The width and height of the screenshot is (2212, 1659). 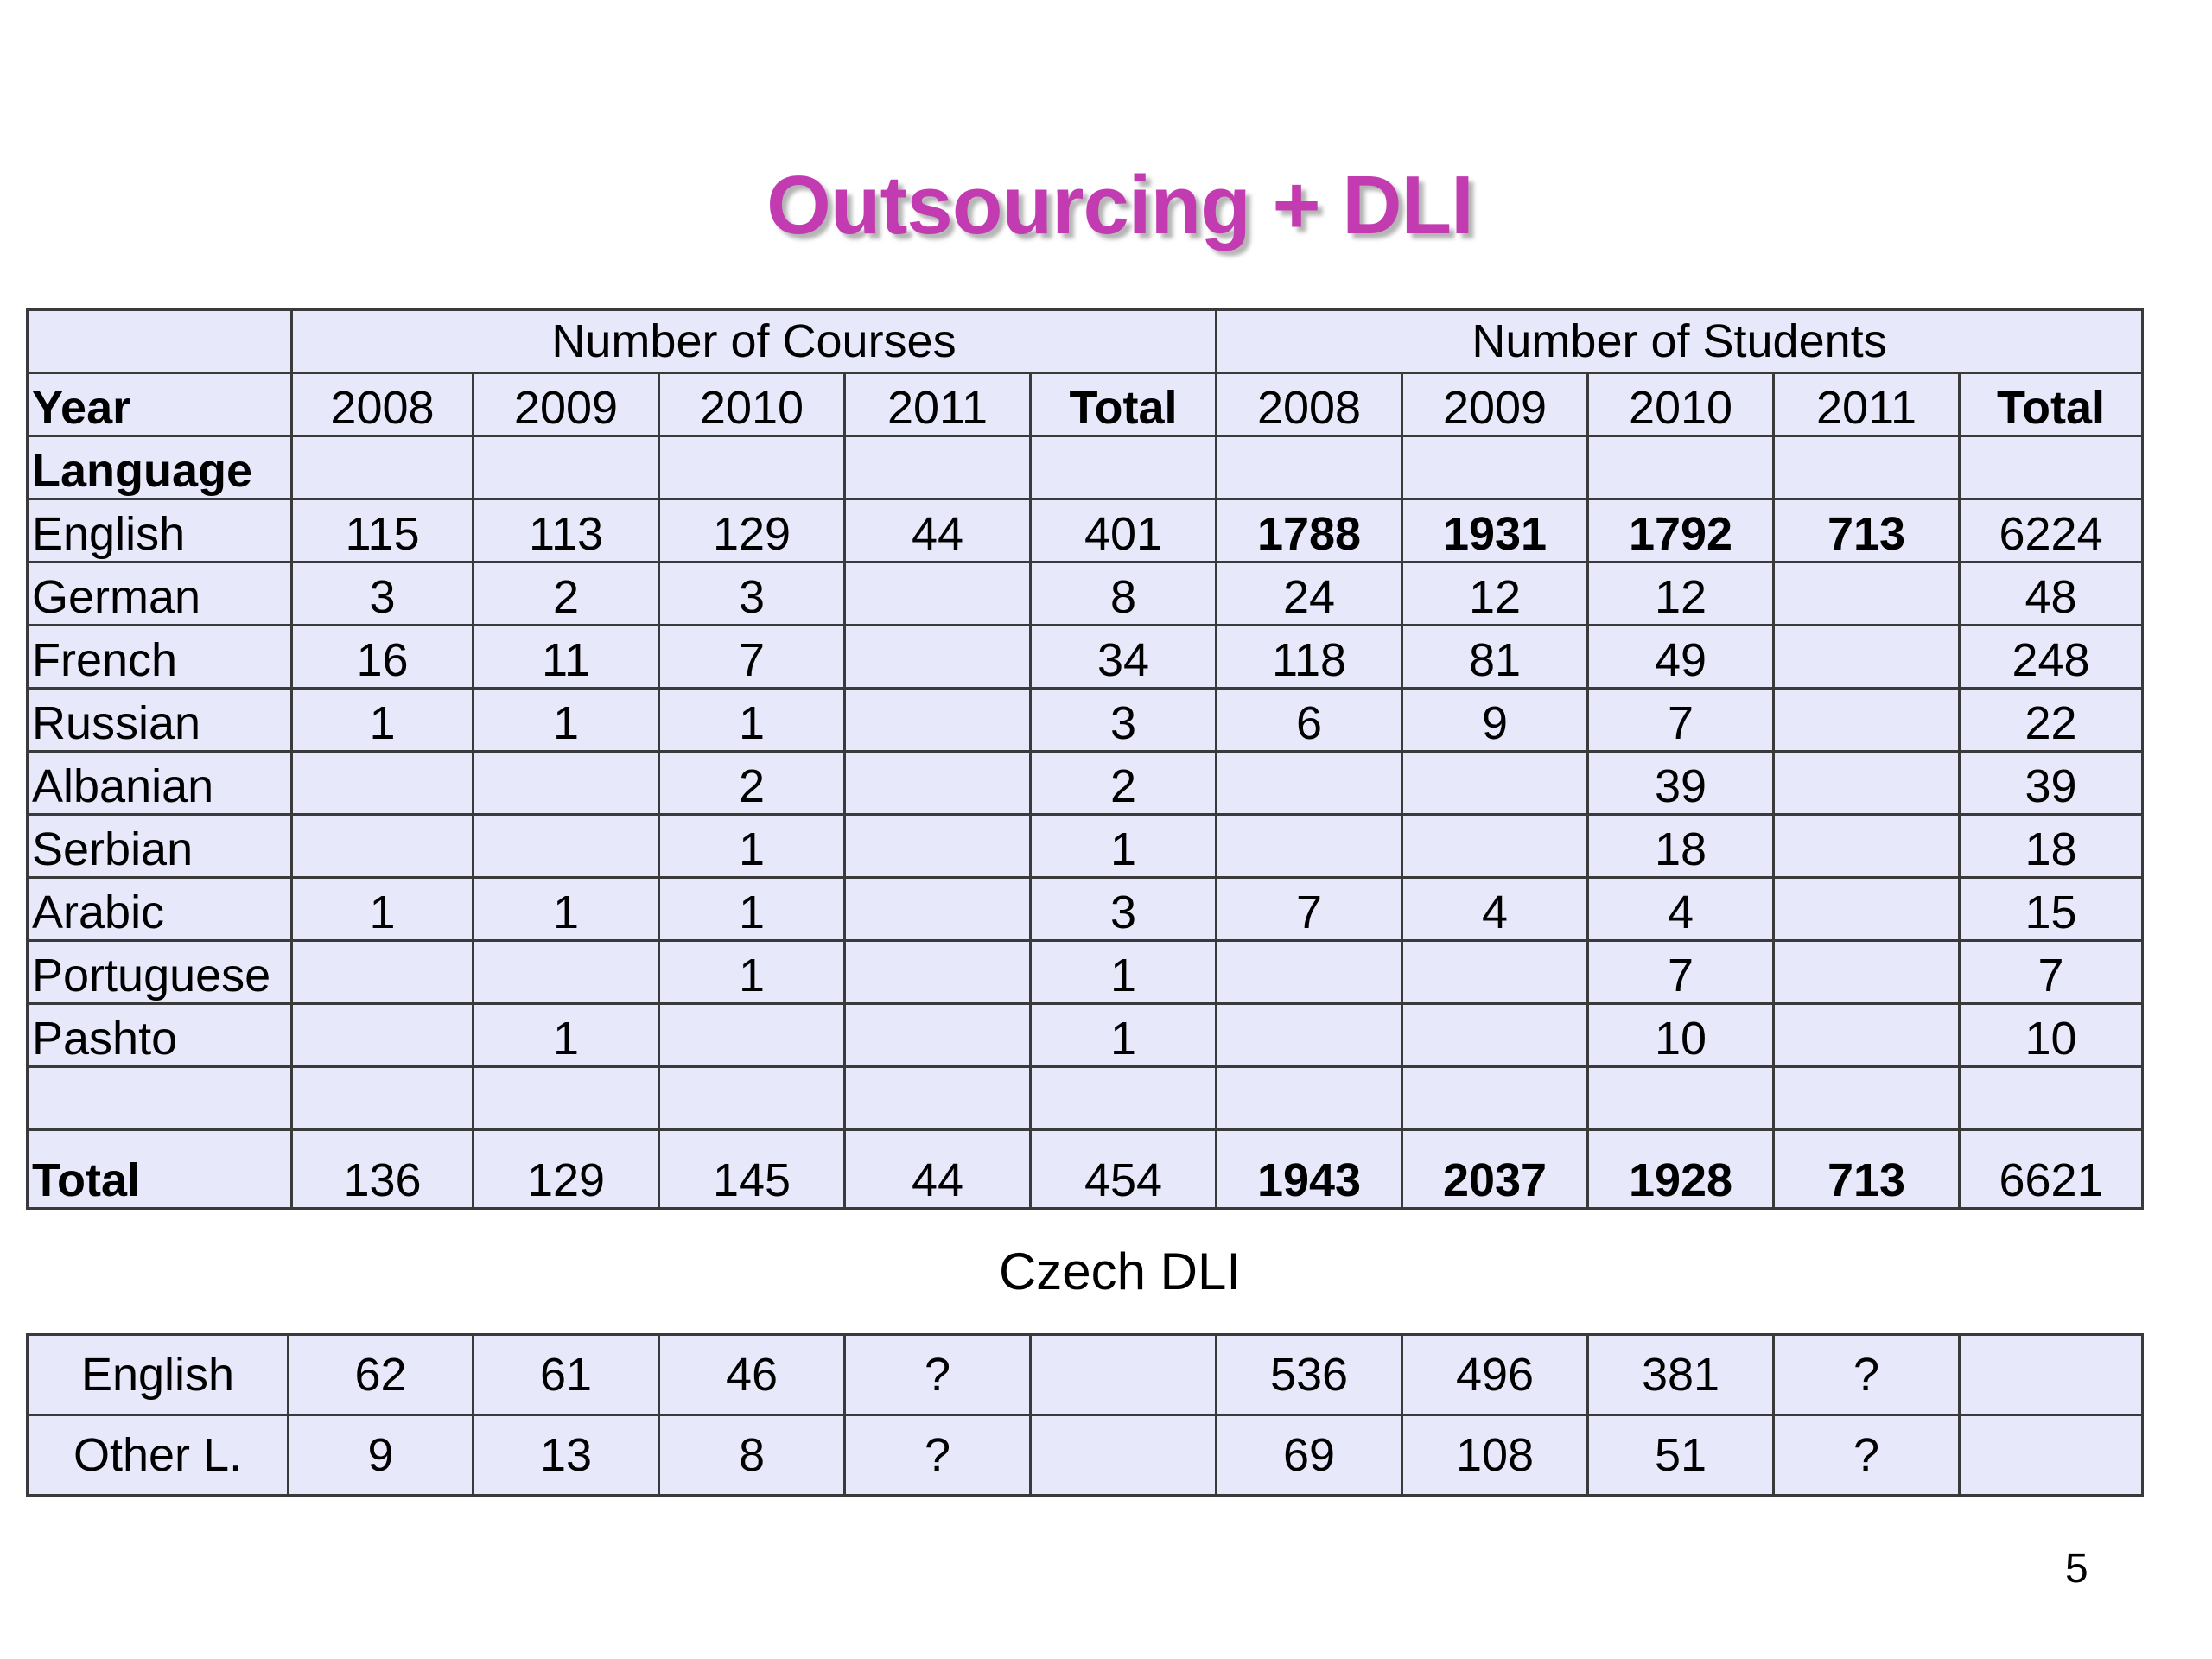 What do you see at coordinates (2051, 909) in the screenshot?
I see `table-cell: 15` at bounding box center [2051, 909].